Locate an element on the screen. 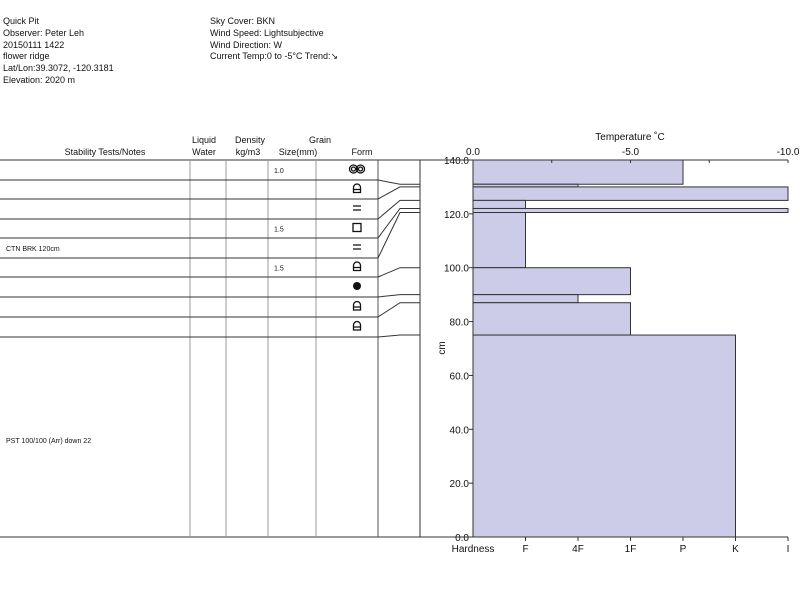  col-grain-header: Size(mm) is located at coordinates (298, 152).